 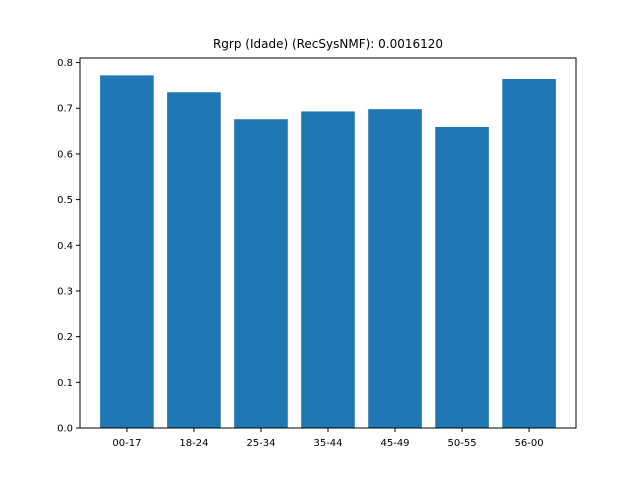 What do you see at coordinates (65, 246) in the screenshot?
I see `y-tick-label: 0.4` at bounding box center [65, 246].